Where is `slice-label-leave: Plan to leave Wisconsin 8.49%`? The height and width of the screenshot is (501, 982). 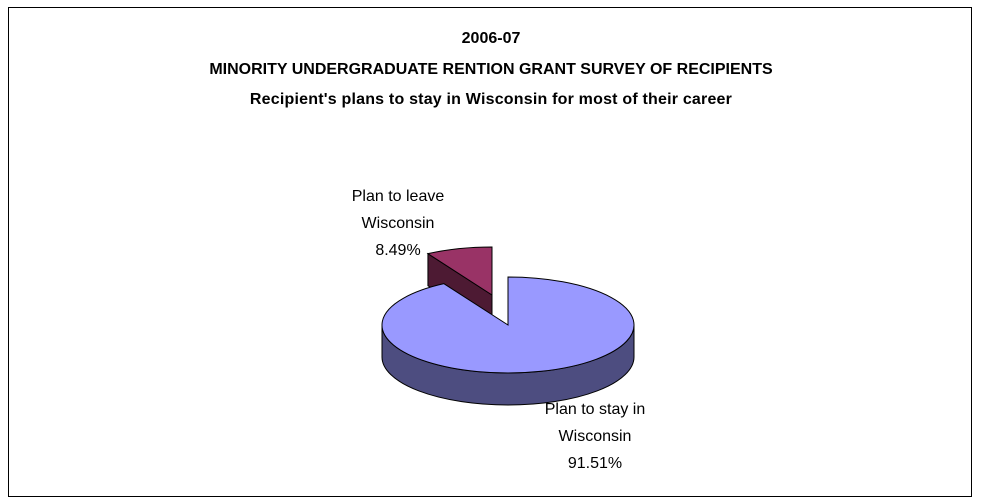 slice-label-leave: Plan to leave Wisconsin 8.49% is located at coordinates (398, 223).